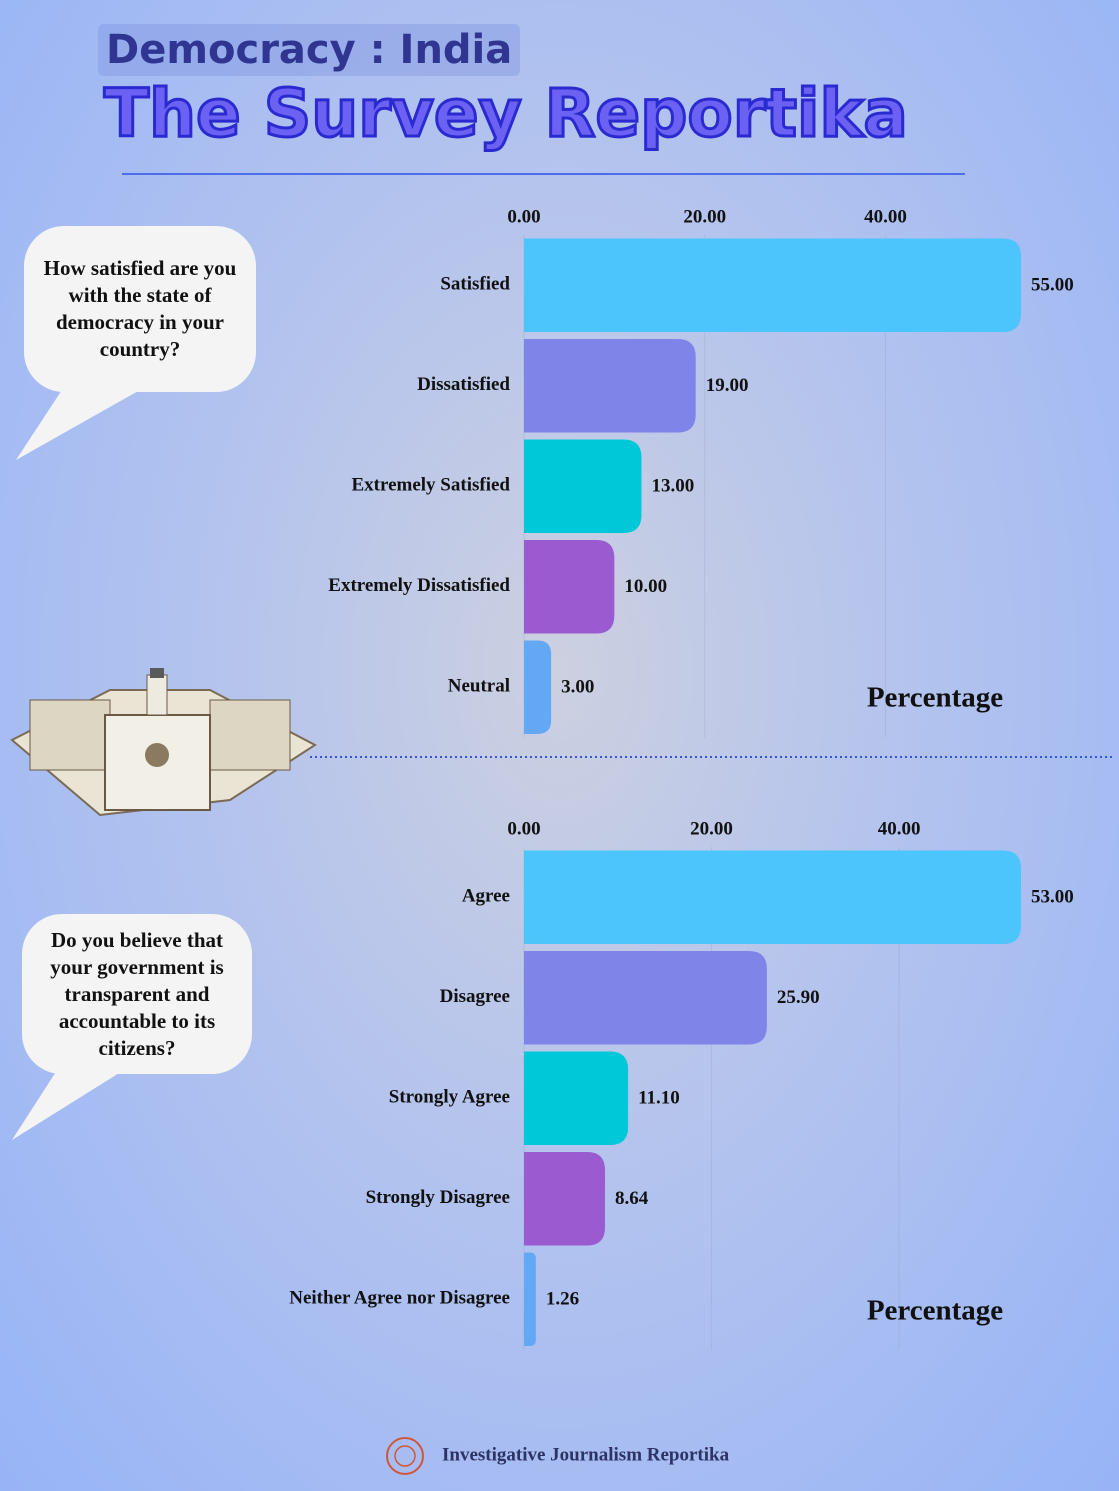 This screenshot has width=1119, height=1491. What do you see at coordinates (659, 1098) in the screenshot?
I see `value-label: 11.10` at bounding box center [659, 1098].